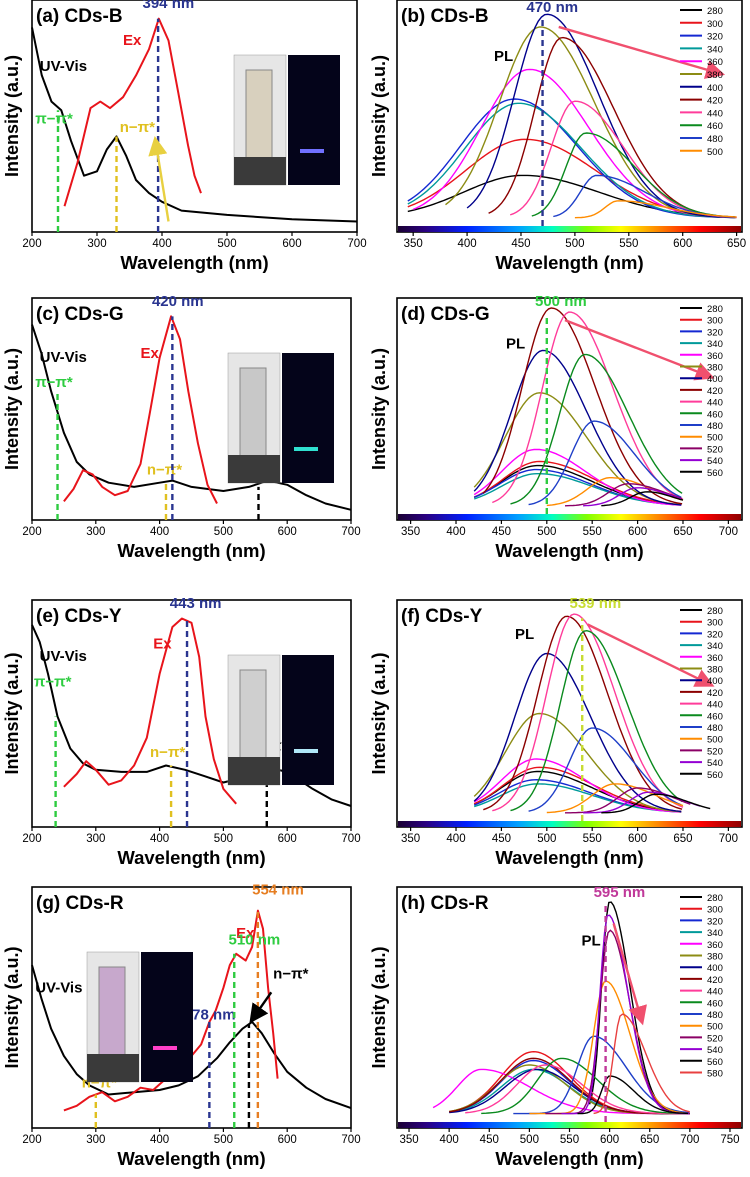  I want to click on photo-uv, so click(308, 720).